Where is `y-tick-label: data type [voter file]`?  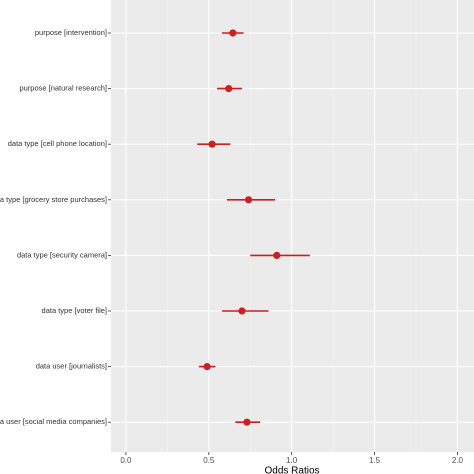 y-tick-label: data type [voter file] is located at coordinates (74, 310).